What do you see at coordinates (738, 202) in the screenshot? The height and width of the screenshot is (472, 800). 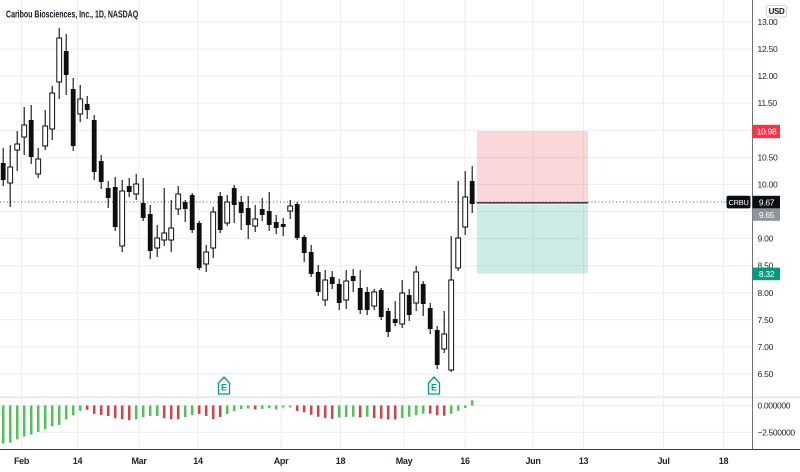 I see `svg-text: CRBU` at bounding box center [738, 202].